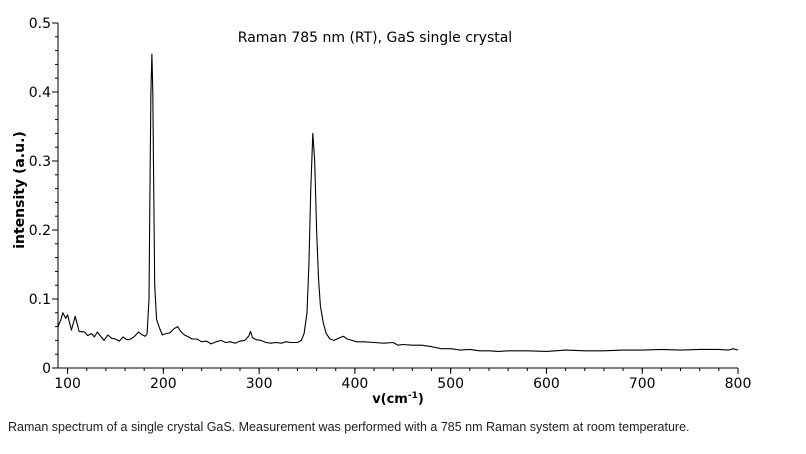 The width and height of the screenshot is (806, 454). What do you see at coordinates (375, 38) in the screenshot?
I see `chart-title: Raman 785 nm (RT), GaS single crystal` at bounding box center [375, 38].